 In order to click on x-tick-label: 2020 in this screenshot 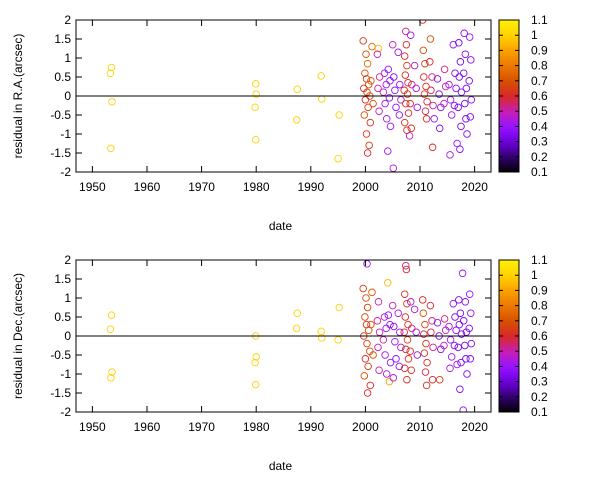, I will do `click(474, 427)`.